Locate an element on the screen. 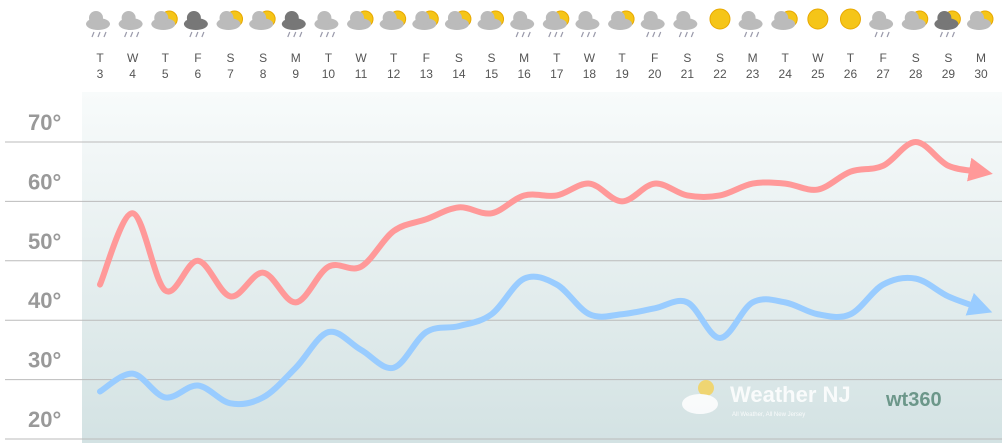 The width and height of the screenshot is (1002, 443). x-tick-label: M is located at coordinates (296, 58).